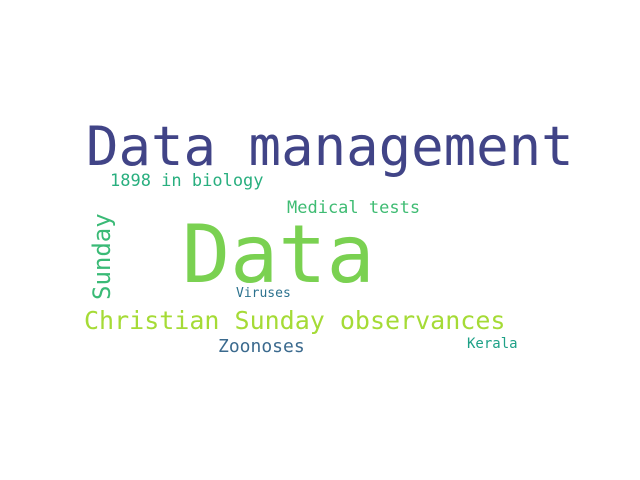 The width and height of the screenshot is (640, 480). Describe the element at coordinates (492, 344) in the screenshot. I see `word-kerala: Kerala` at that location.